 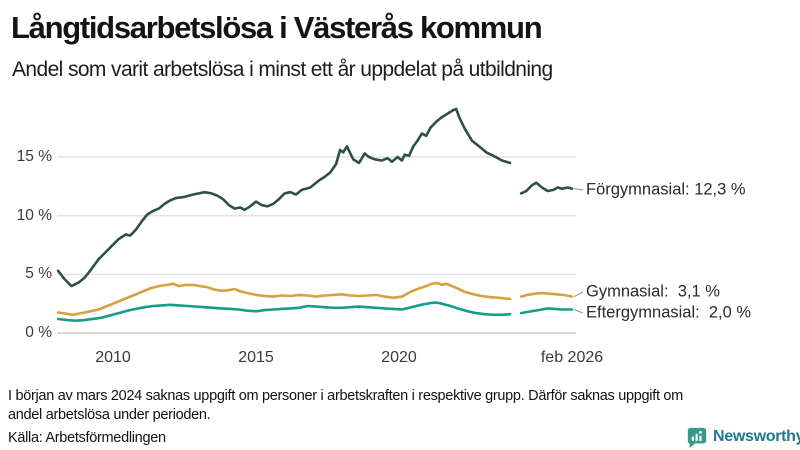 What do you see at coordinates (256, 357) in the screenshot?
I see `x-axis-tick-label: 2015` at bounding box center [256, 357].